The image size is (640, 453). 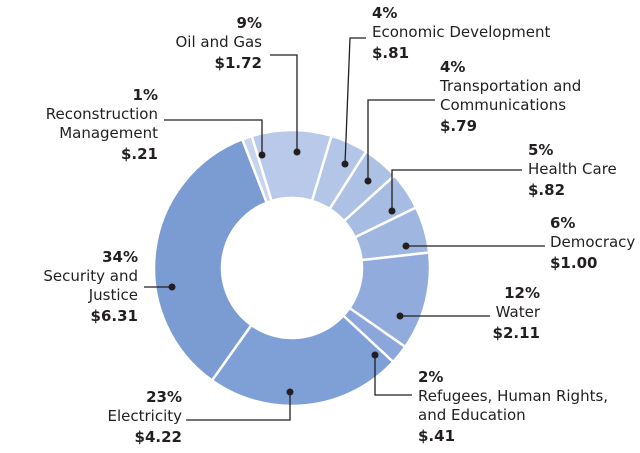 I want to click on percent-label: 12%, so click(x=522, y=293).